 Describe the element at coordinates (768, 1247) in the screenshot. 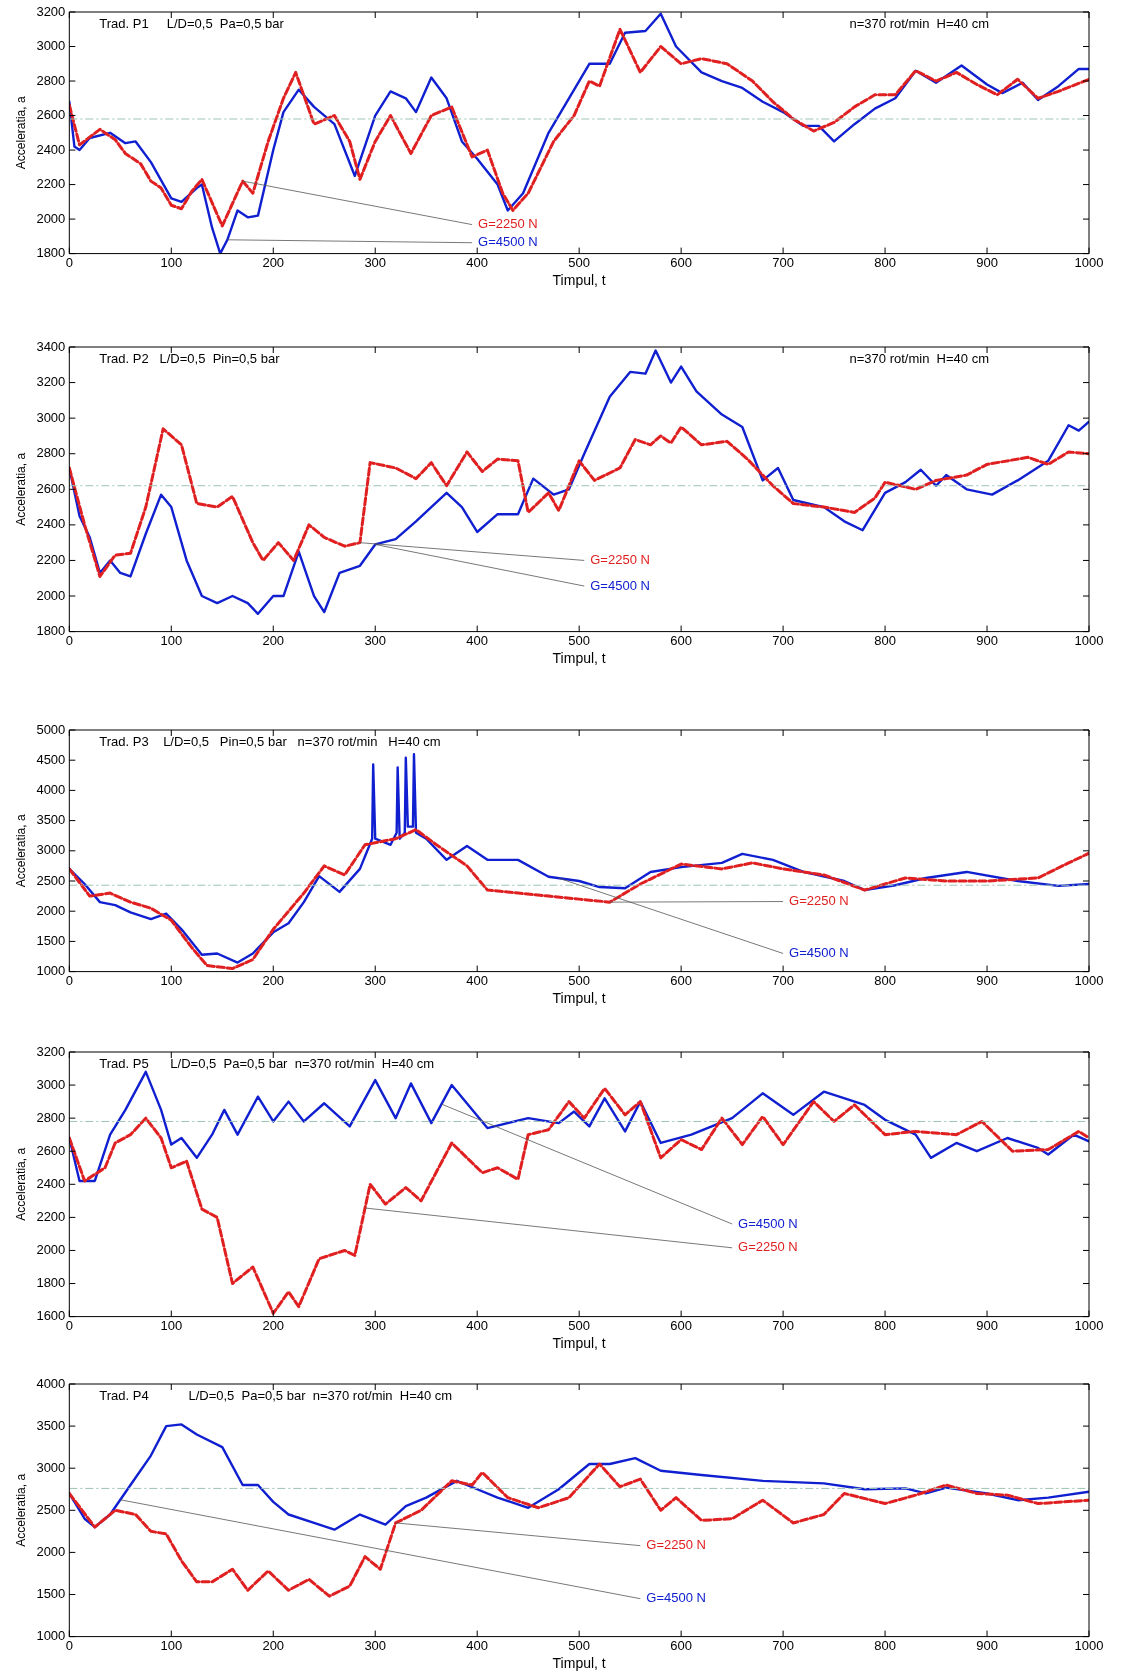

I see `text: G=2250 N` at that location.